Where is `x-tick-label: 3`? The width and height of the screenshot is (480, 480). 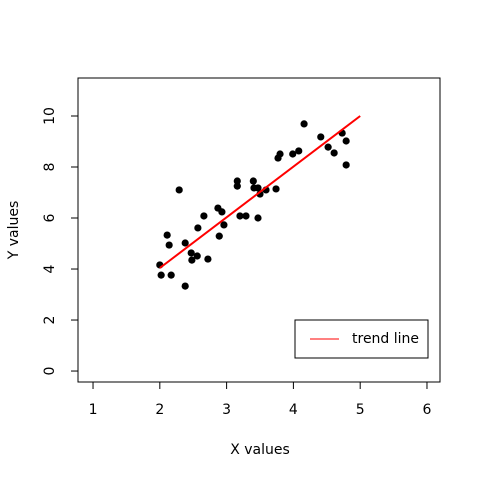 x-tick-label: 3 is located at coordinates (226, 410).